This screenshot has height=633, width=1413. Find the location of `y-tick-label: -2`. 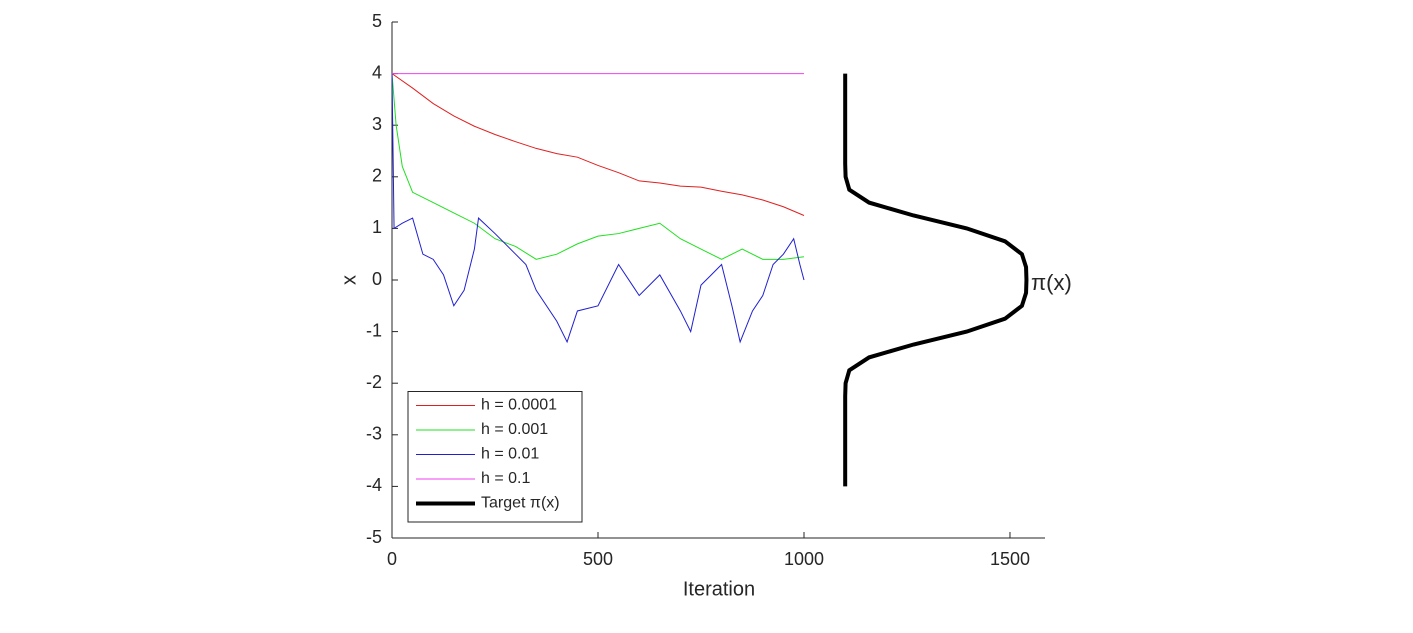

y-tick-label: -2 is located at coordinates (374, 382).